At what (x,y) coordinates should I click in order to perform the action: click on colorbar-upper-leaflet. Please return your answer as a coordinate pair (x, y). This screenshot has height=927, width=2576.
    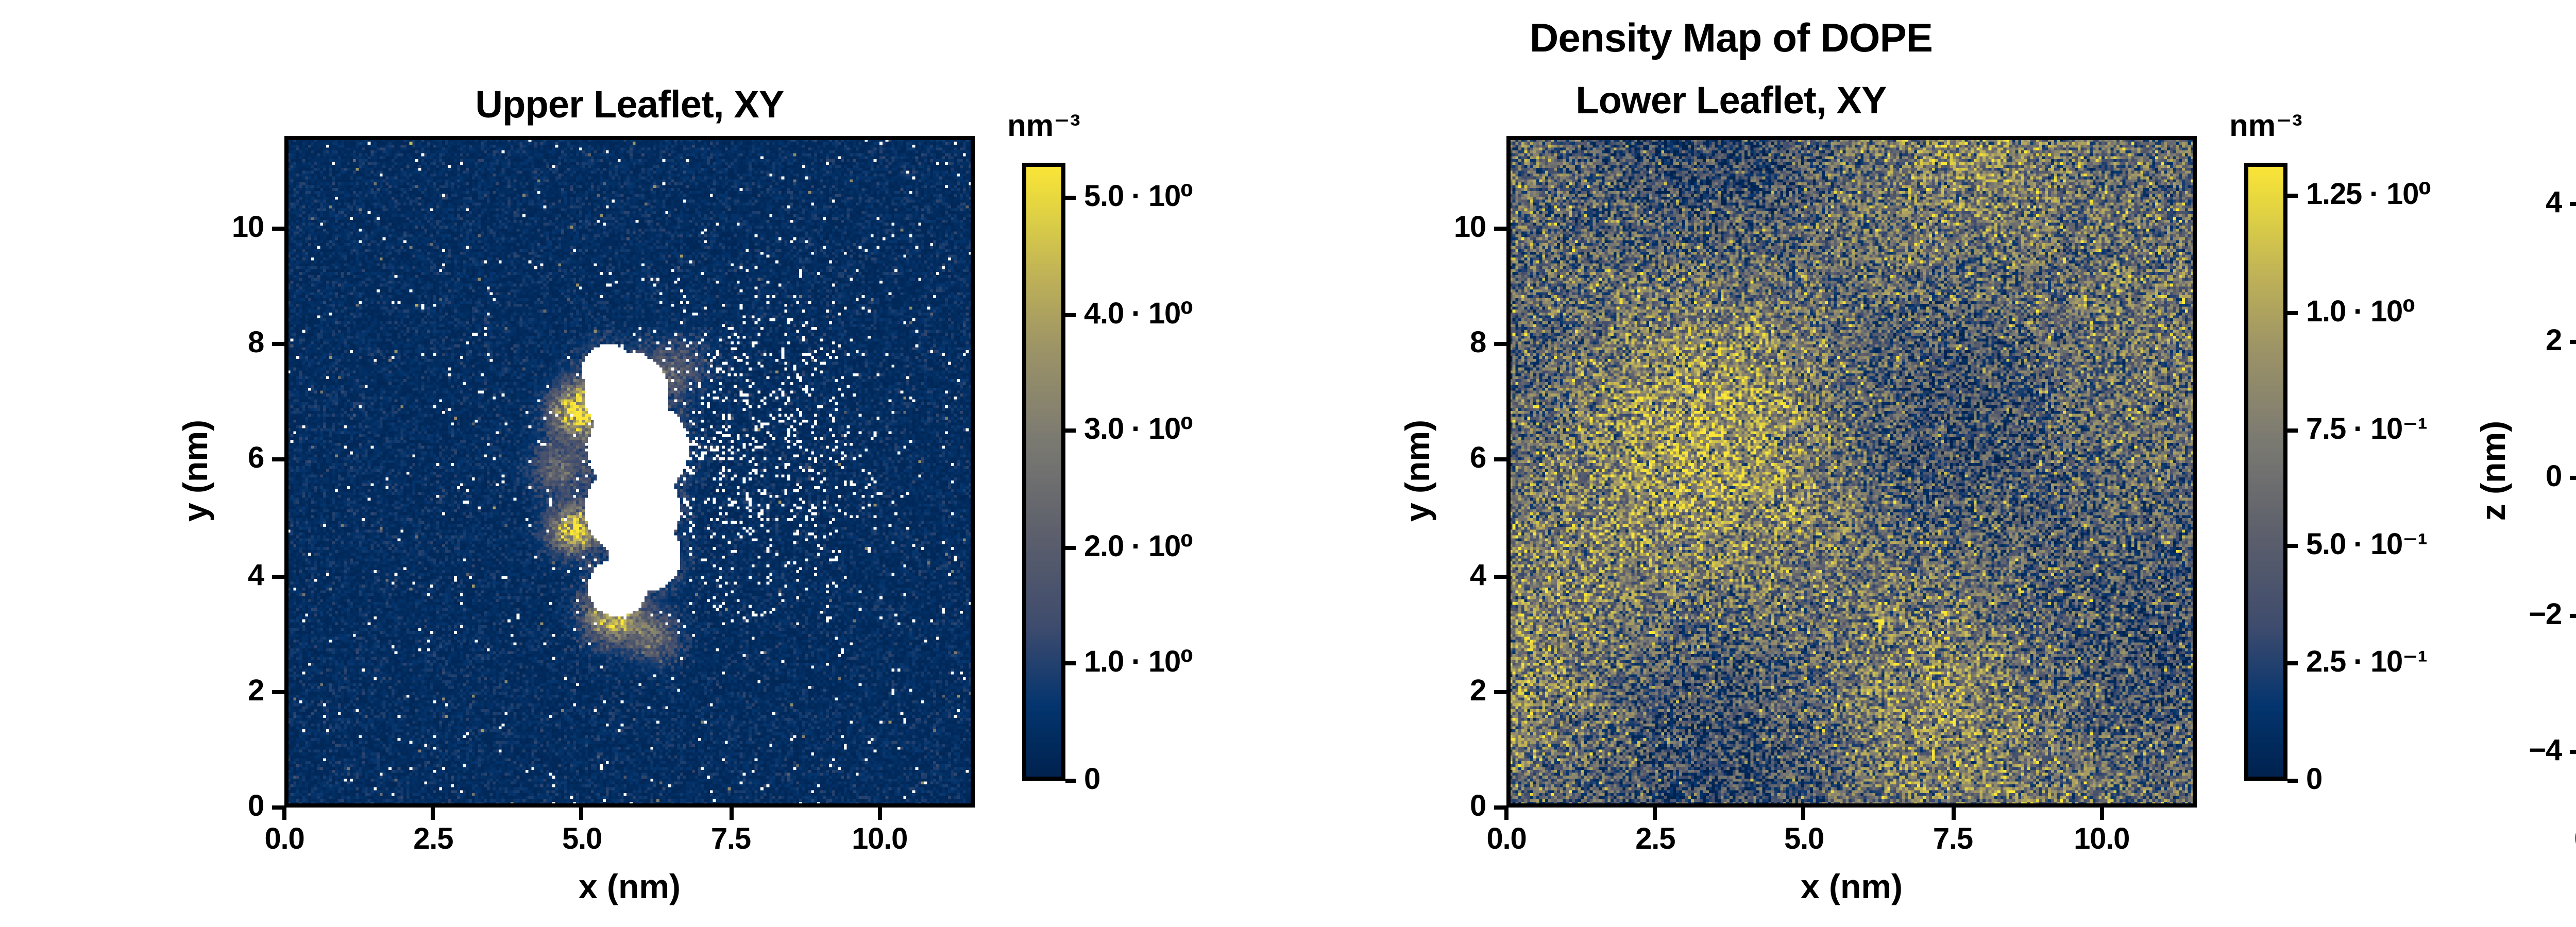
    Looking at the image, I should click on (1043, 472).